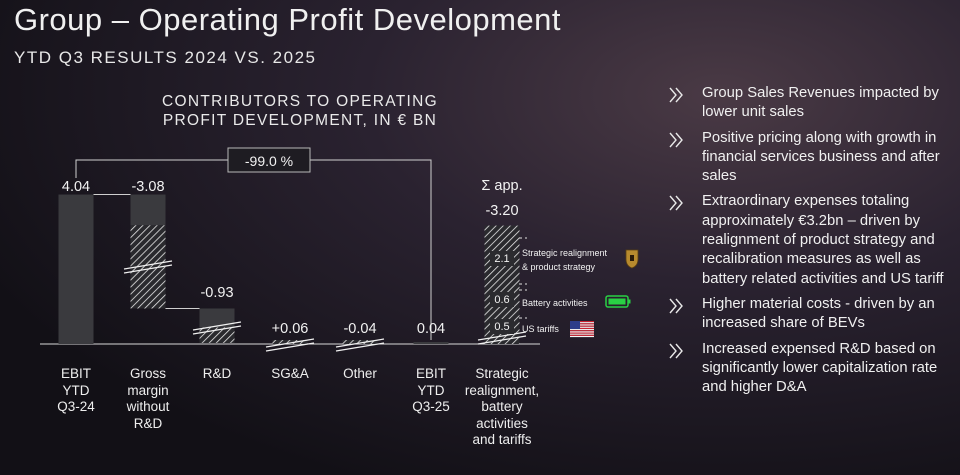 This screenshot has height=475, width=960. What do you see at coordinates (147, 373) in the screenshot?
I see `category-label-line: Gross` at bounding box center [147, 373].